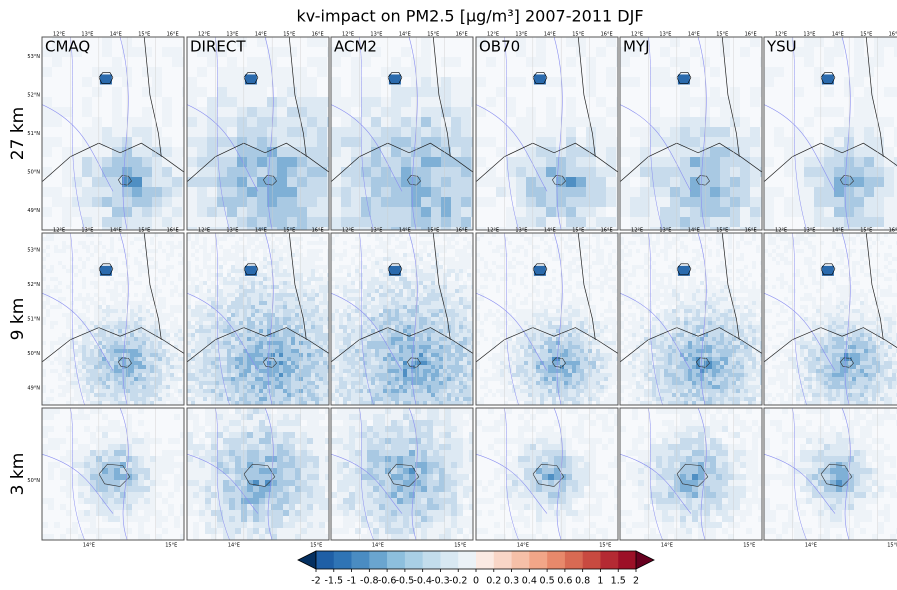  Describe the element at coordinates (355, 47) in the screenshot. I see `model-label: ACM2` at that location.